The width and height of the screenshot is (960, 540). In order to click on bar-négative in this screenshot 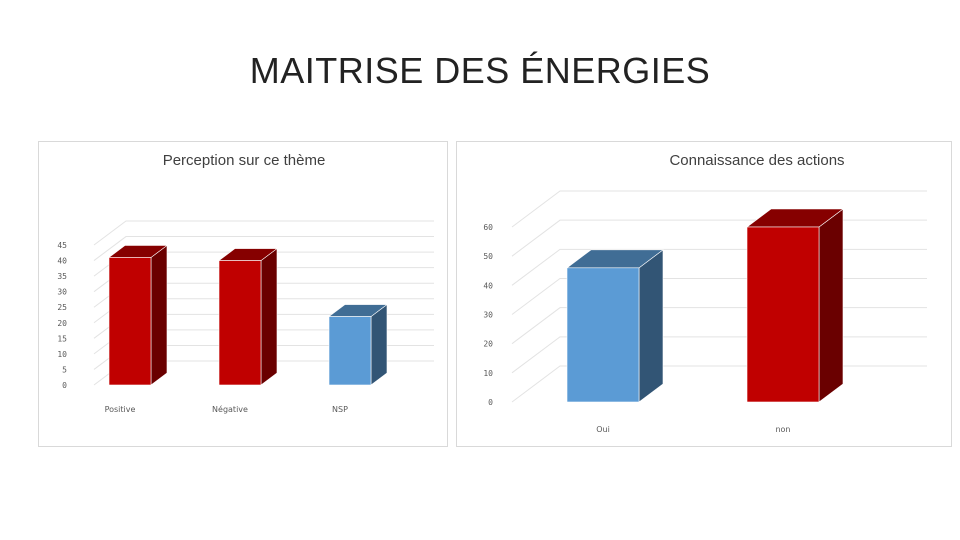, I will do `click(240, 323)`.